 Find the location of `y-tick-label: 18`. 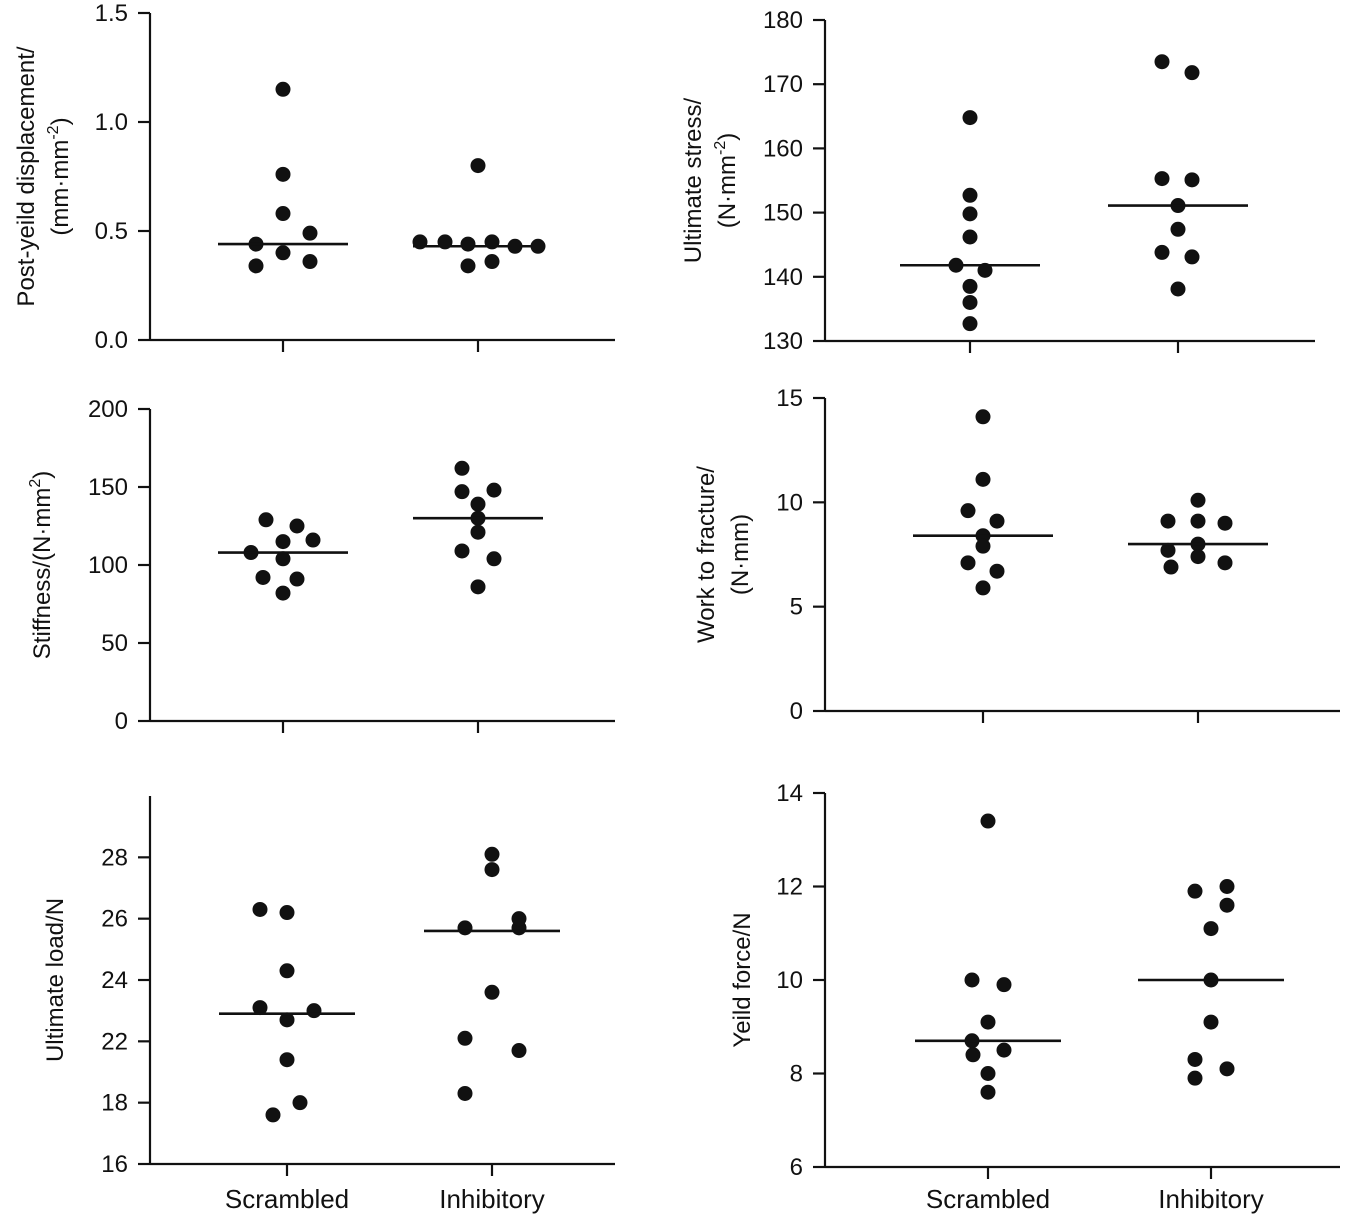

y-tick-label: 18 is located at coordinates (114, 1103).